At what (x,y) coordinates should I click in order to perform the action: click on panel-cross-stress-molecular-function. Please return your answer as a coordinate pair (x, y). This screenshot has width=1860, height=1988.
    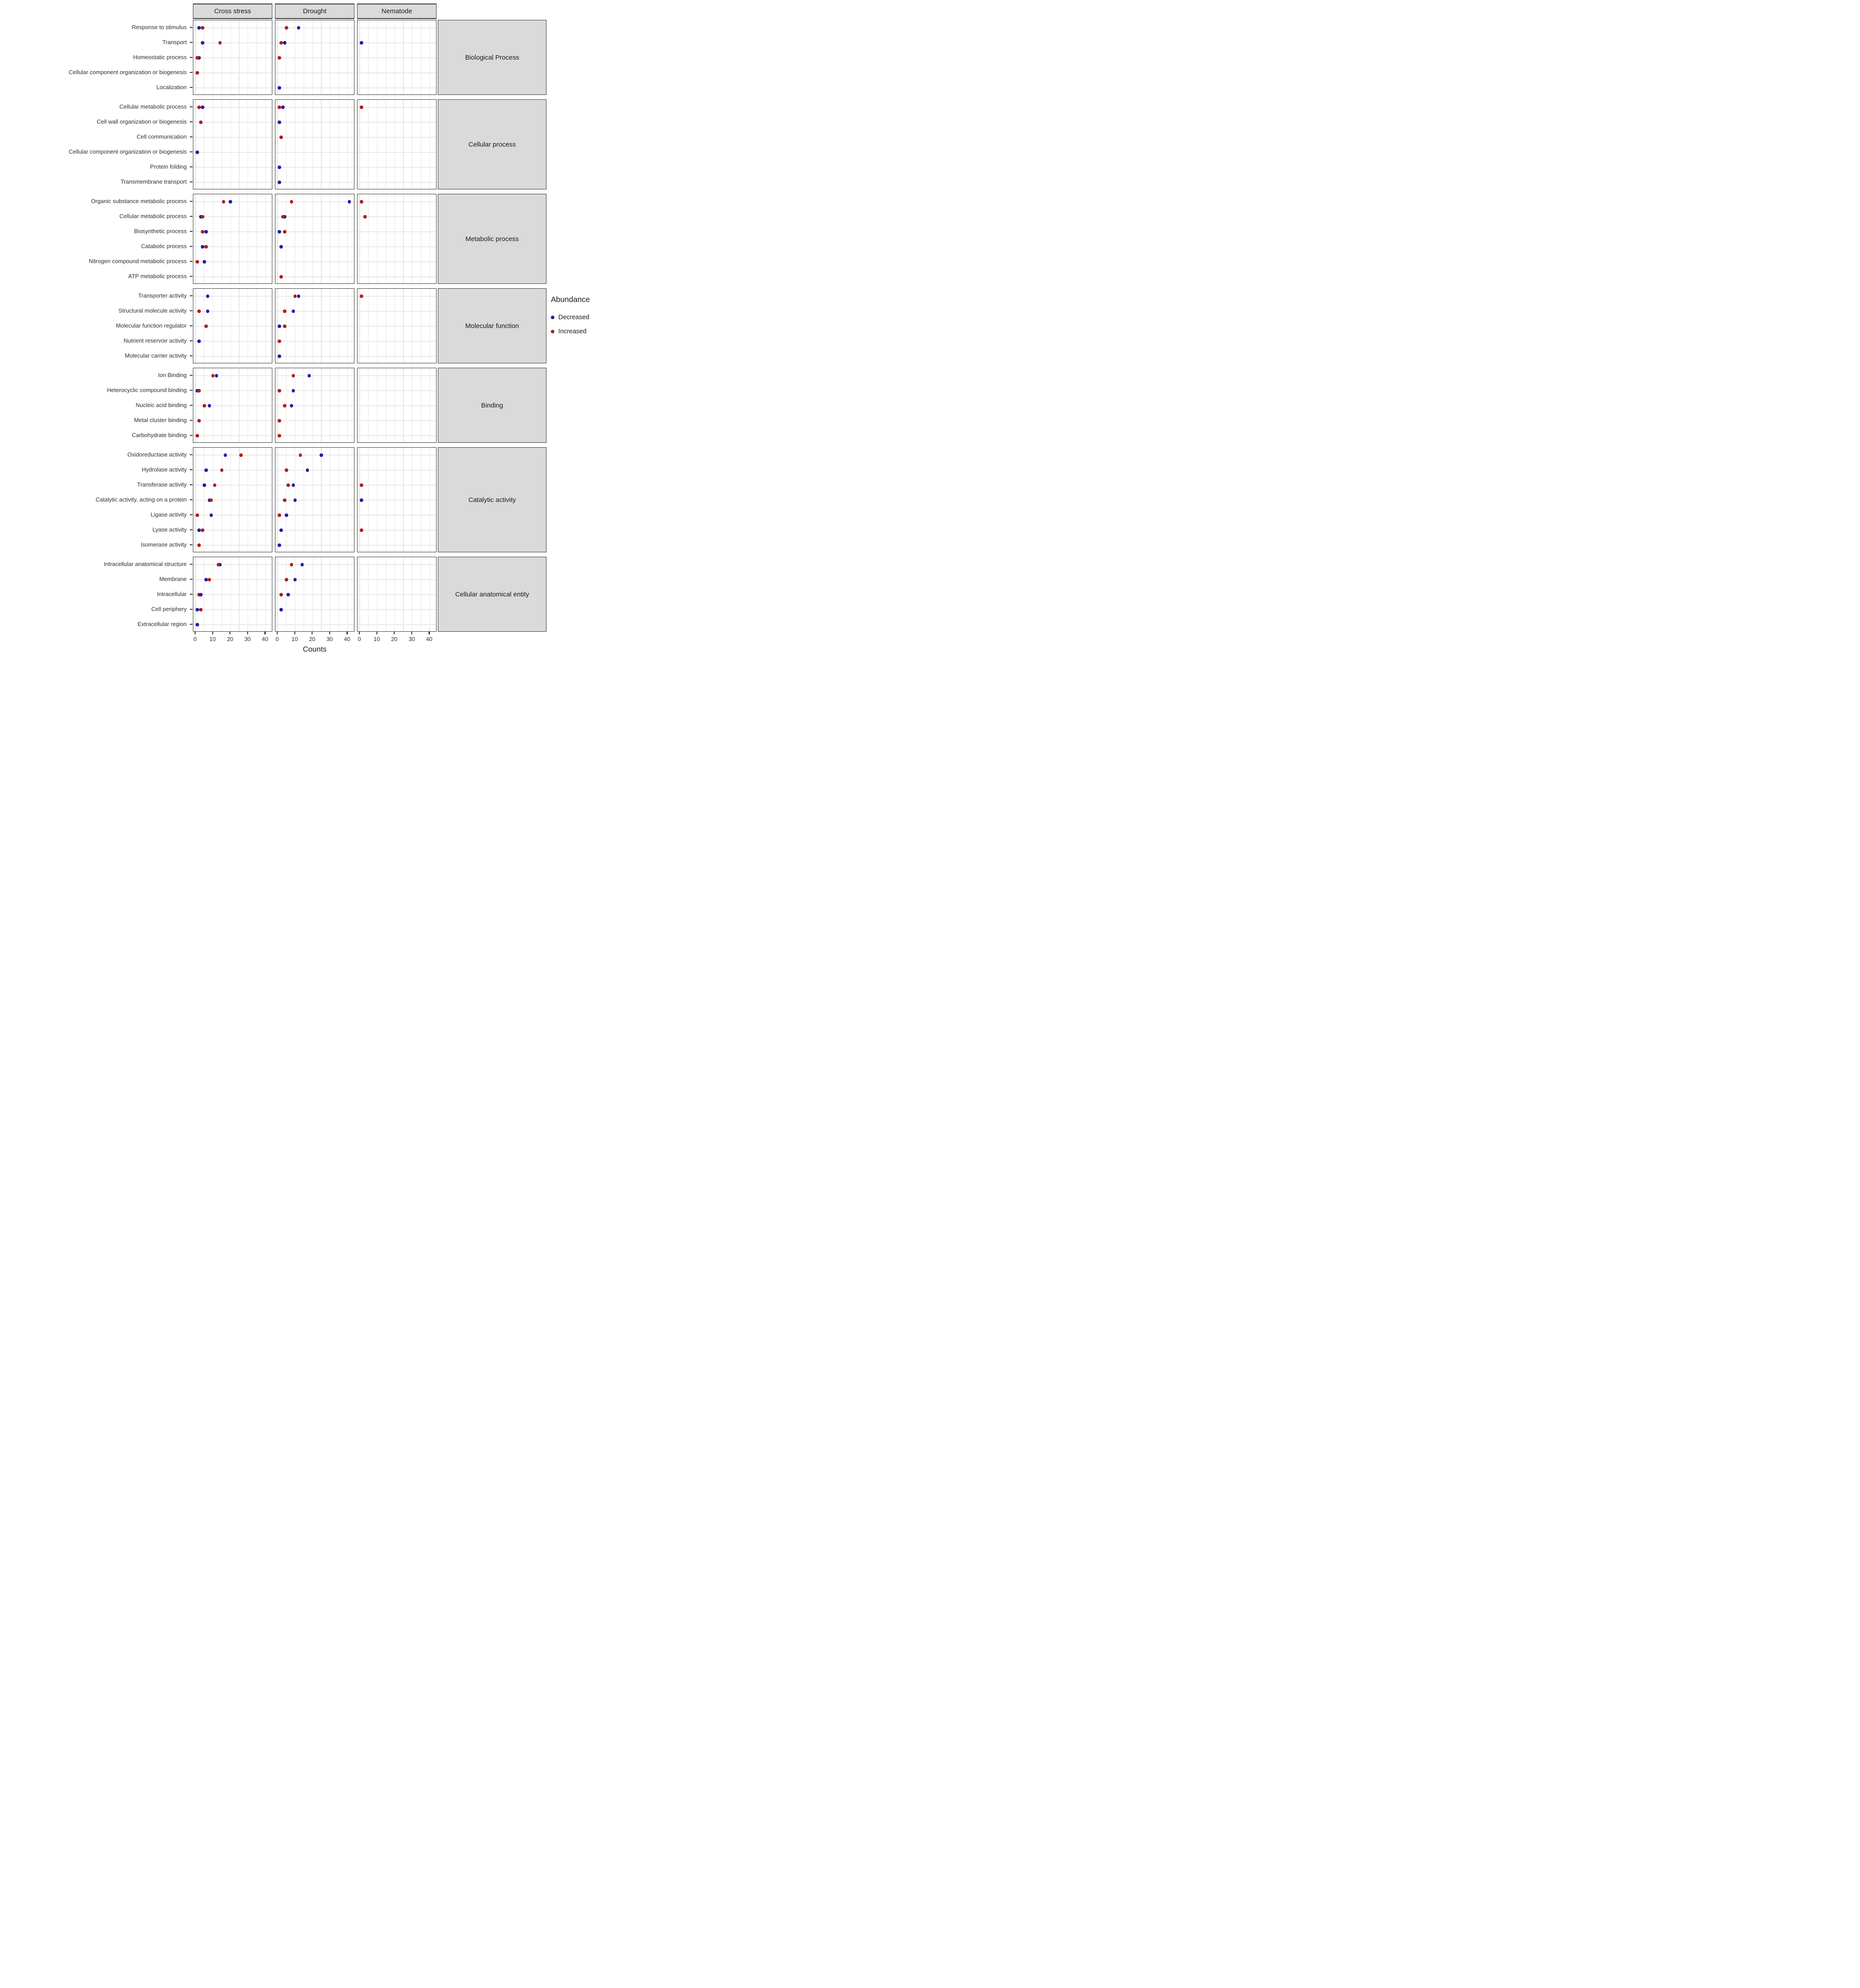
    Looking at the image, I should click on (232, 325).